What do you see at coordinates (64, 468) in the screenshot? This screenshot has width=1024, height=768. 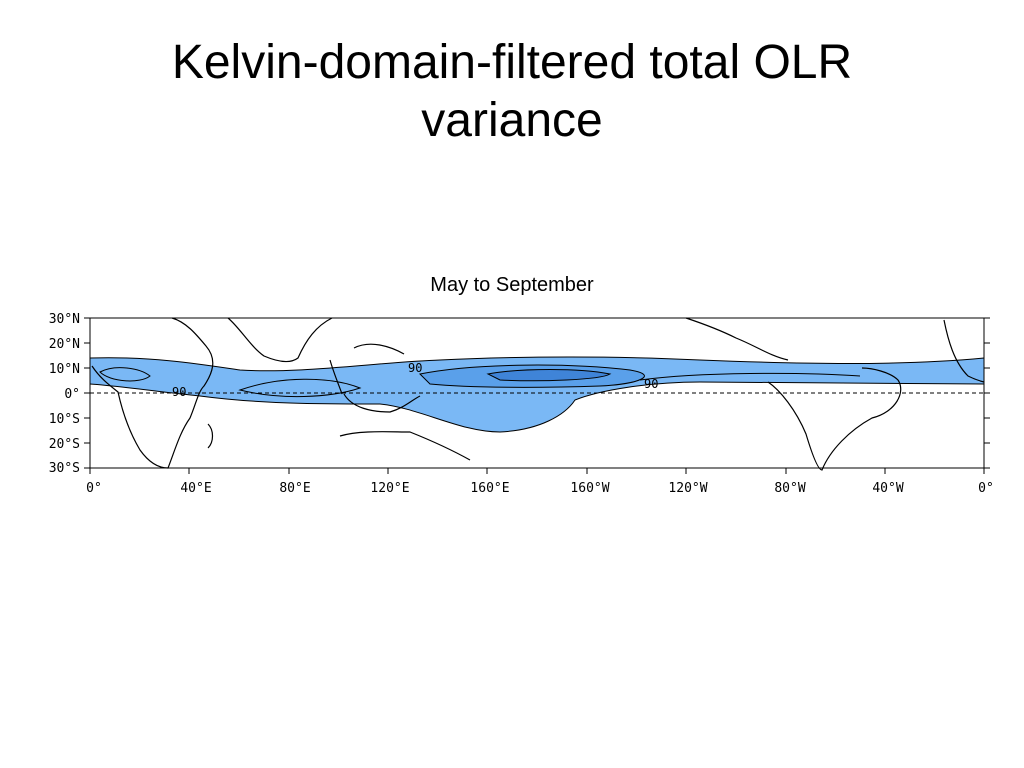 I see `y-axis-label: 30°S` at bounding box center [64, 468].